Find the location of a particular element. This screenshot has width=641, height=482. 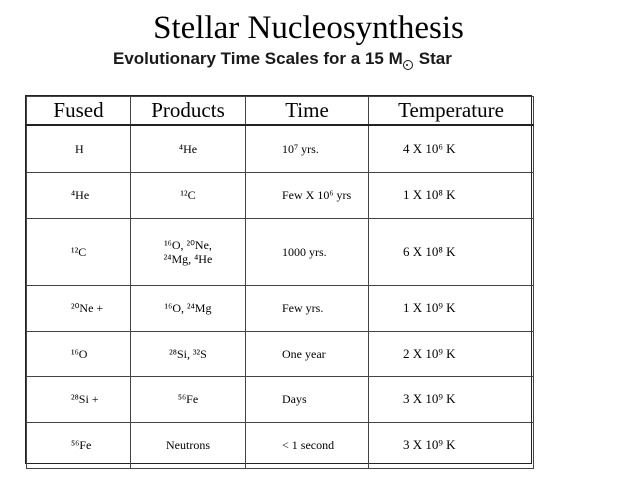

subtitle-suffix: Star is located at coordinates (435, 58).